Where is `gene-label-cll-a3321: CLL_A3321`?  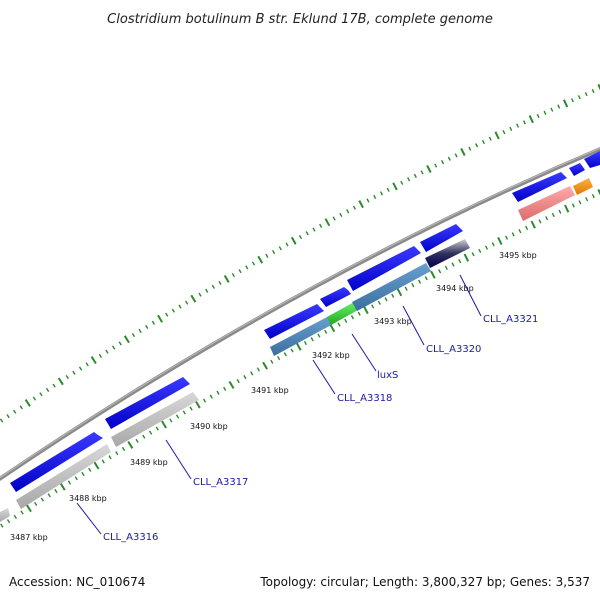
gene-label-cll-a3321: CLL_A3321 is located at coordinates (510, 319).